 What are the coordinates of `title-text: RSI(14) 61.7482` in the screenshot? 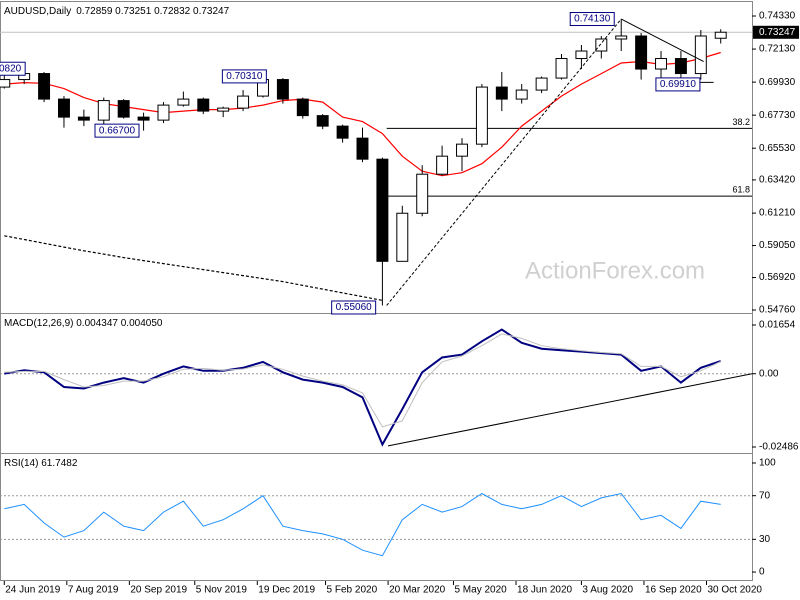 It's located at (41, 463).